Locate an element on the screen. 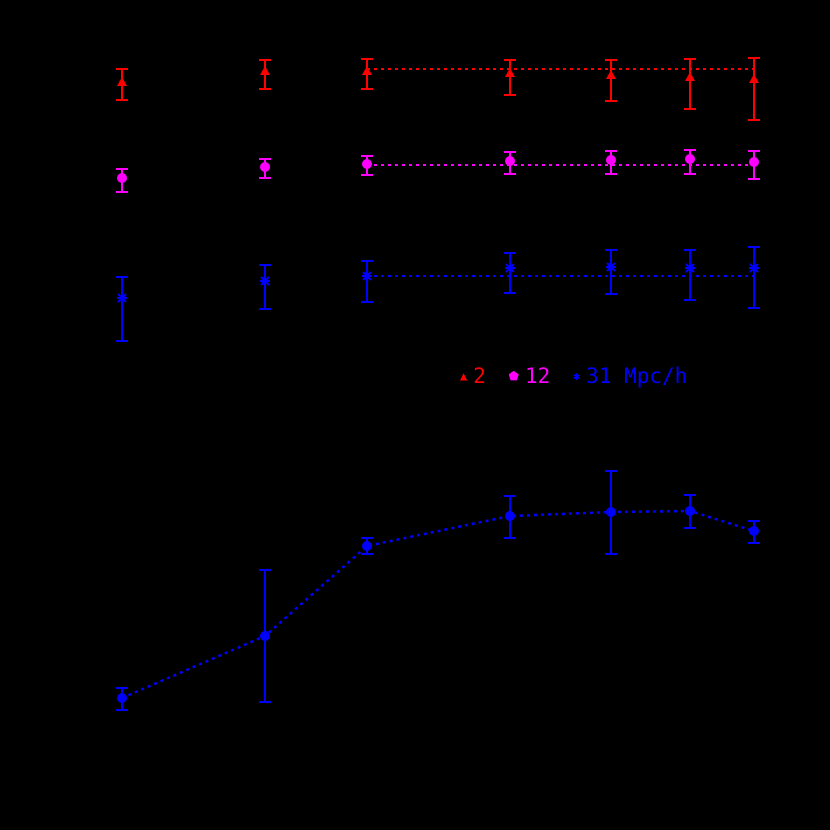  triangle-icon: ▲ is located at coordinates (464, 376).